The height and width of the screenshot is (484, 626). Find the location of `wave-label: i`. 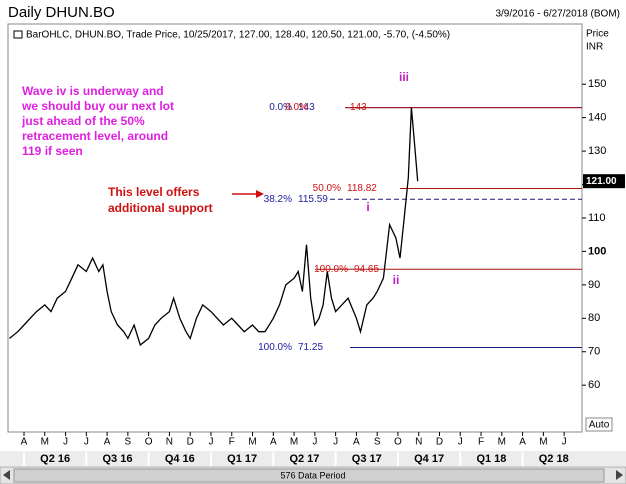

wave-label: i is located at coordinates (367, 207).